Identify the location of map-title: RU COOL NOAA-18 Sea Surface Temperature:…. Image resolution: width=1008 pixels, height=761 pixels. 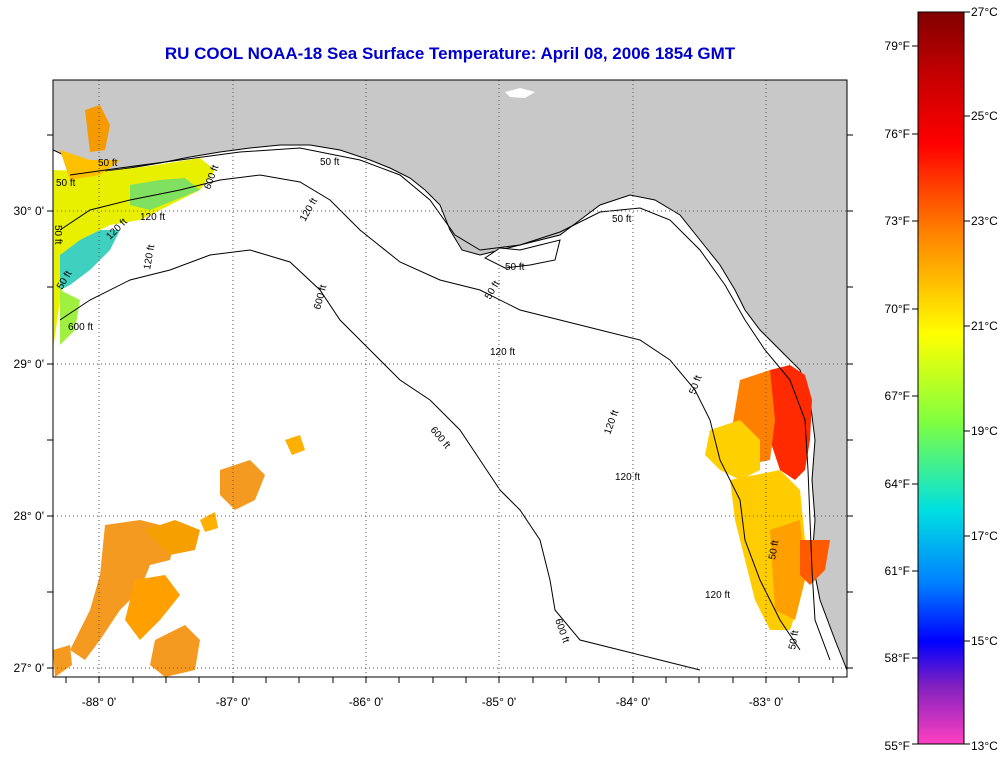
(450, 53).